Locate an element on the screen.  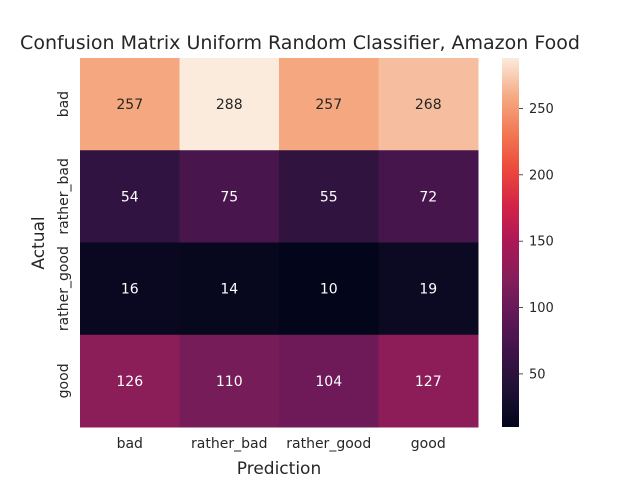
cell-value-label: 75 is located at coordinates (229, 197).